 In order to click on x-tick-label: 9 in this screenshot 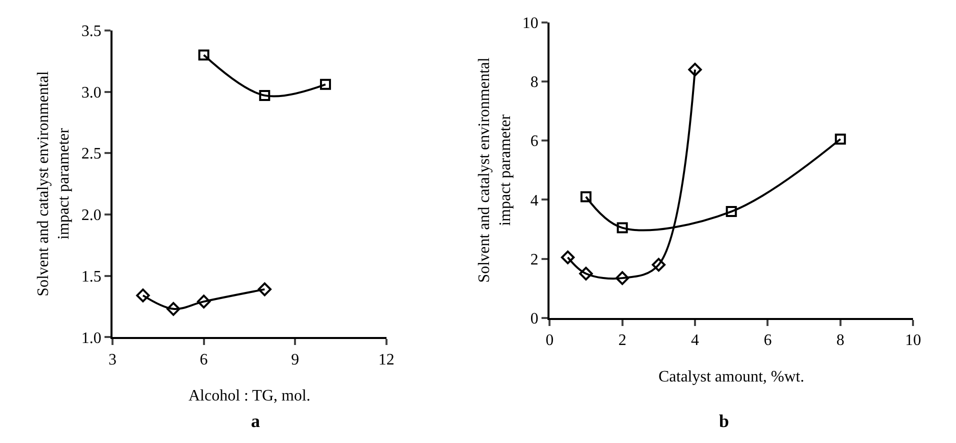, I will do `click(295, 359)`.